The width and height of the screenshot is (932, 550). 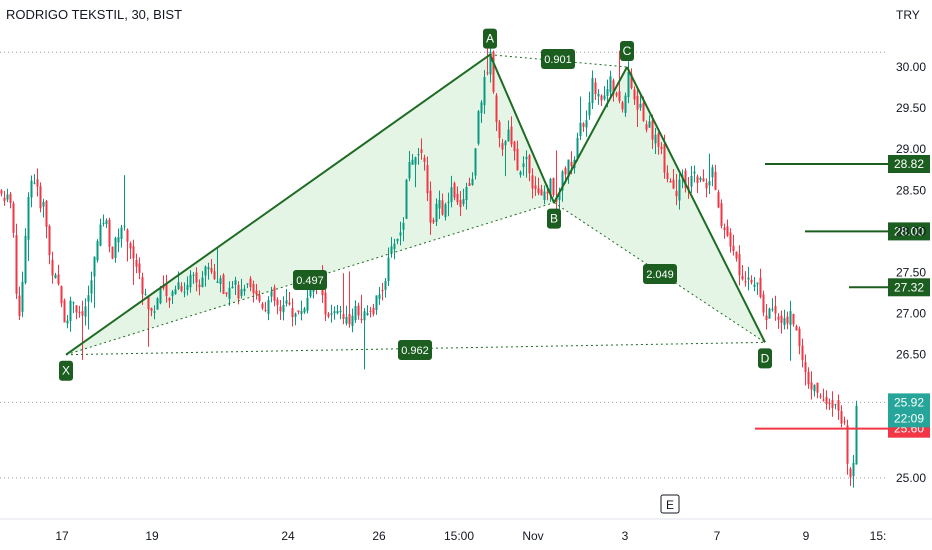 What do you see at coordinates (625, 536) in the screenshot?
I see `time-tick-label: 3` at bounding box center [625, 536].